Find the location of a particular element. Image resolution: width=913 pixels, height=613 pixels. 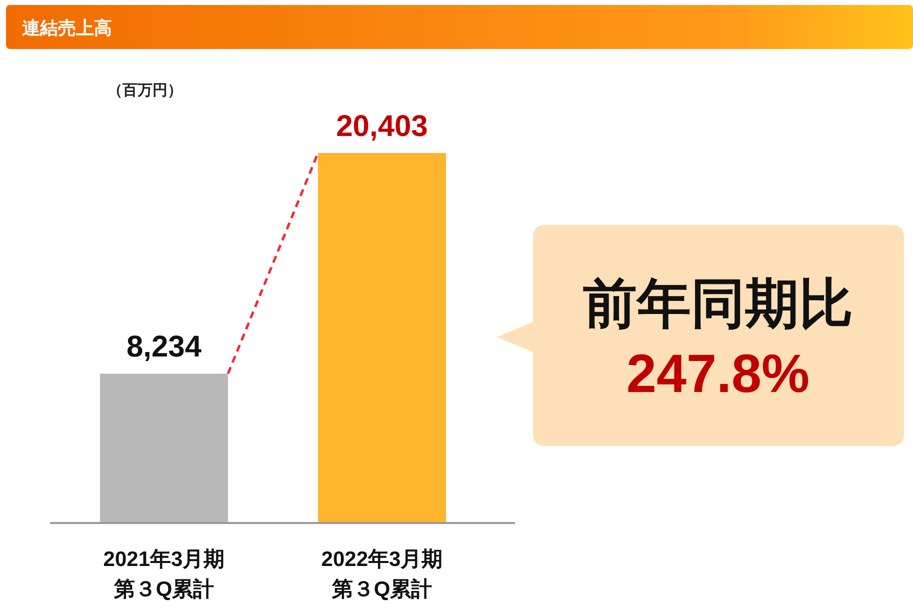

text: 247.8% is located at coordinates (718, 374).